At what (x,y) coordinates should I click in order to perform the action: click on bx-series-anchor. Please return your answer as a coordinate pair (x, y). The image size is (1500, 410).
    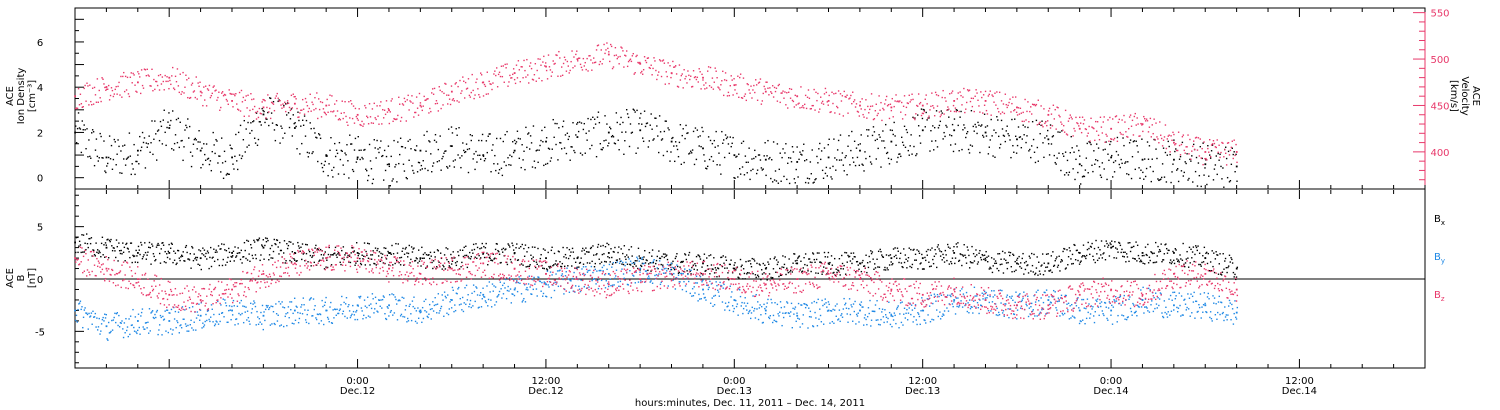
    Looking at the image, I should click on (765, 268).